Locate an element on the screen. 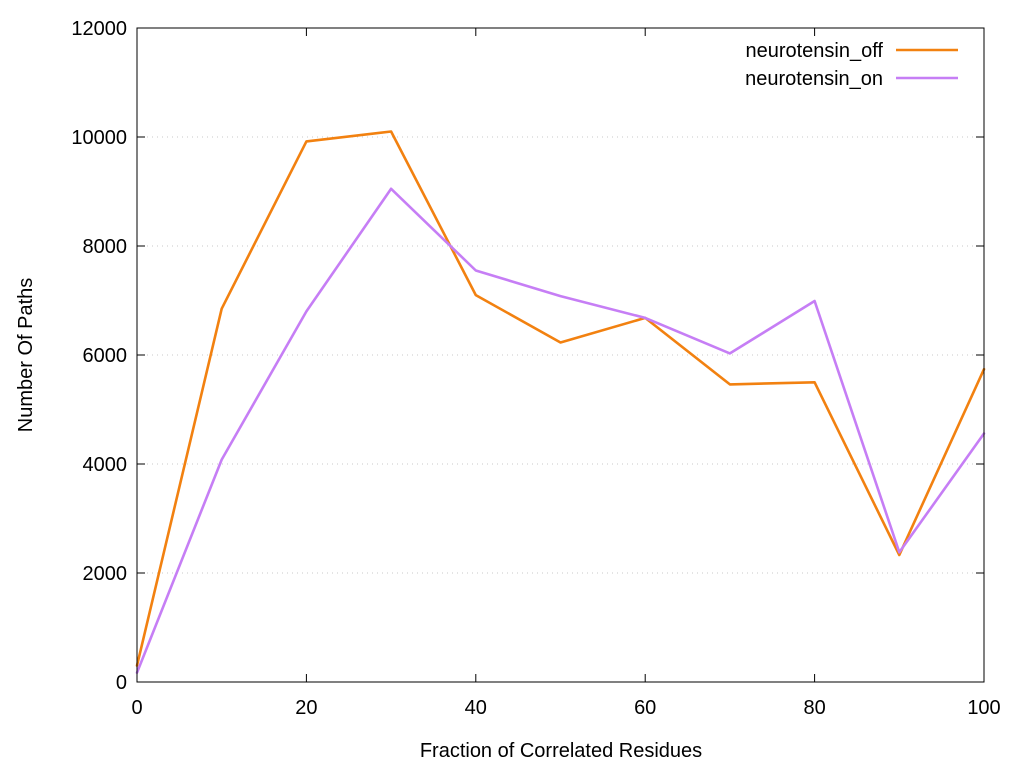 The width and height of the screenshot is (1024, 768). legend: neurotensin_off neurotensin_on is located at coordinates (851, 65).